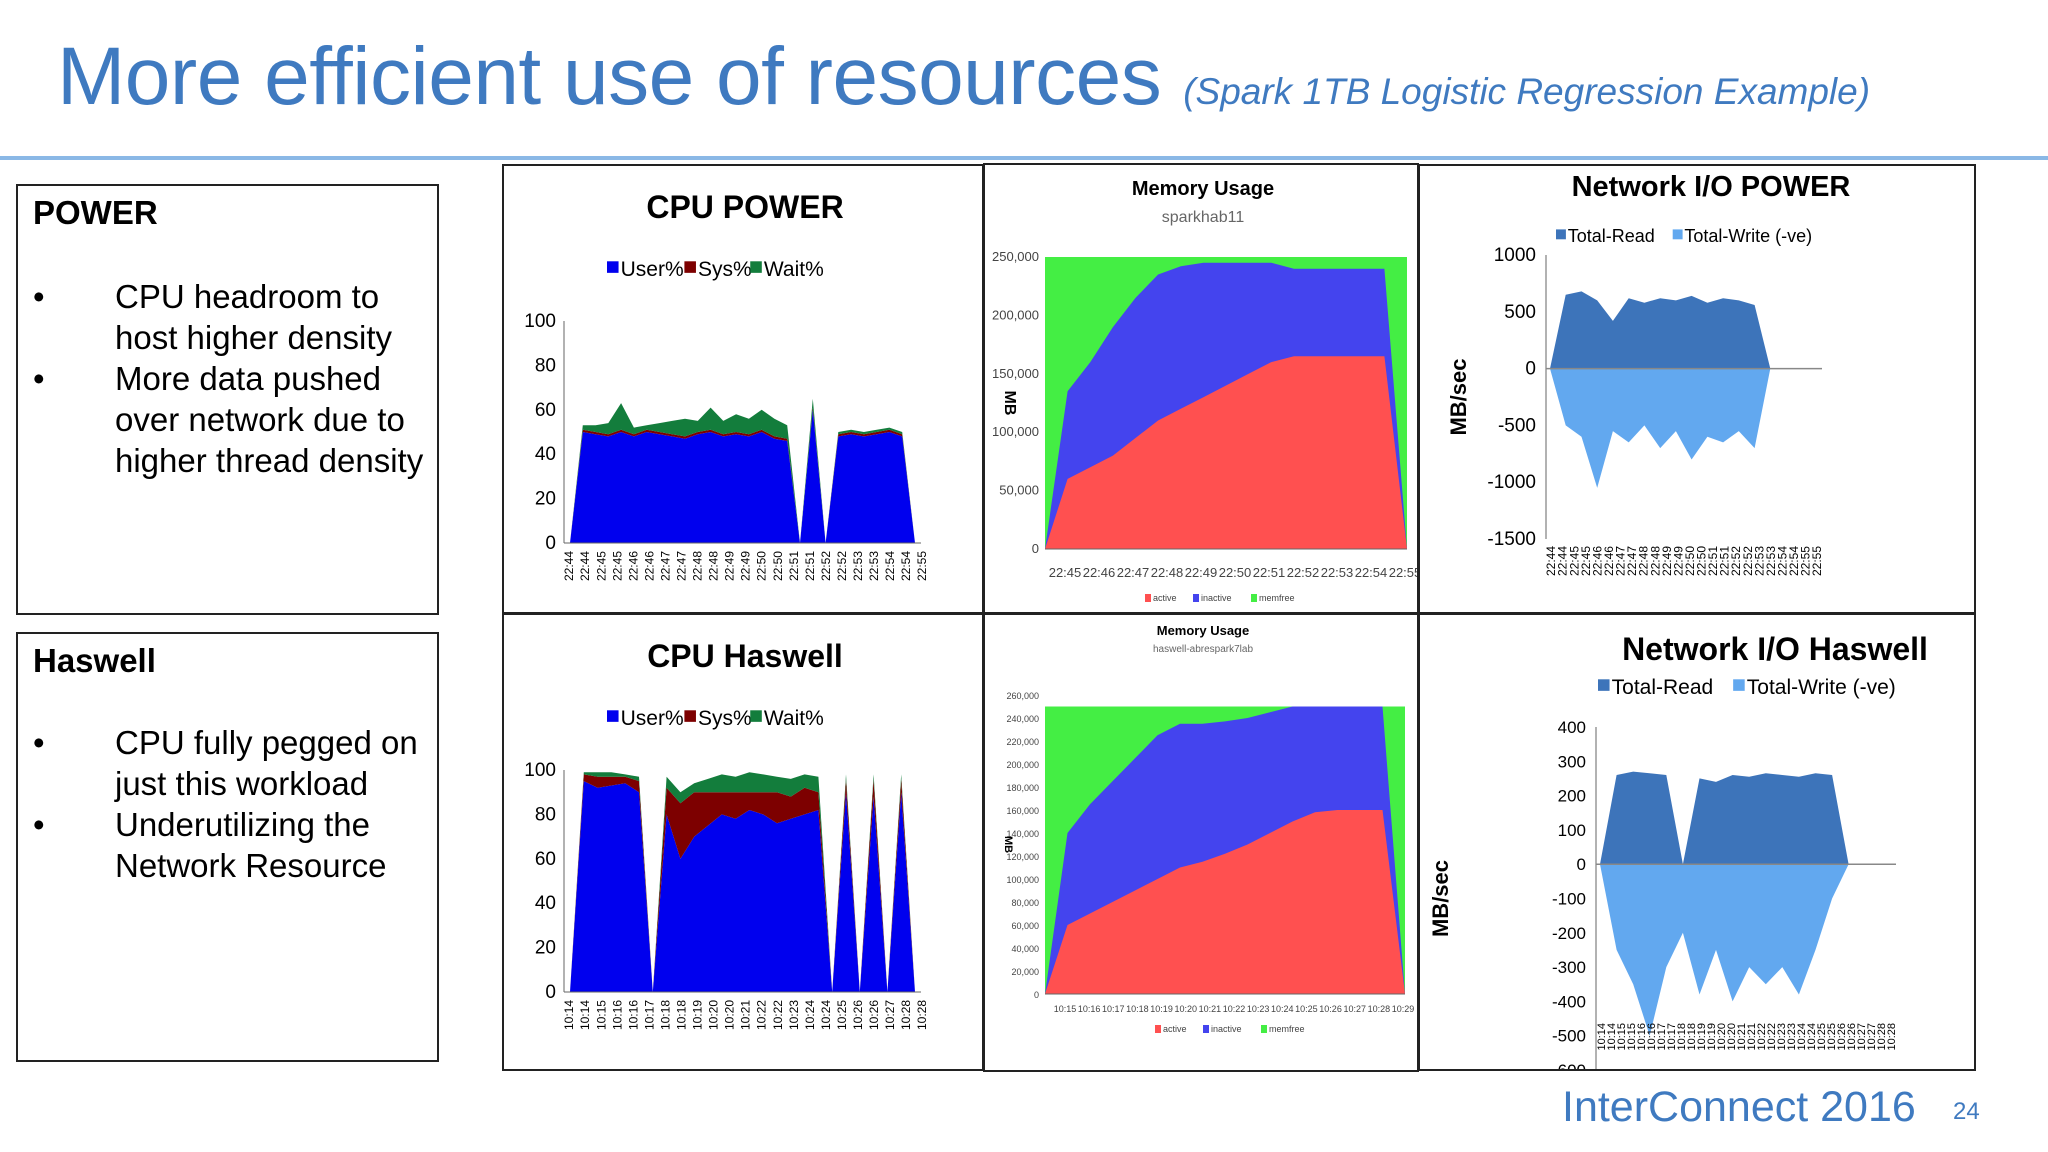  Describe the element at coordinates (1752, 1037) in the screenshot. I see `x-tick-label: 10:21` at that location.